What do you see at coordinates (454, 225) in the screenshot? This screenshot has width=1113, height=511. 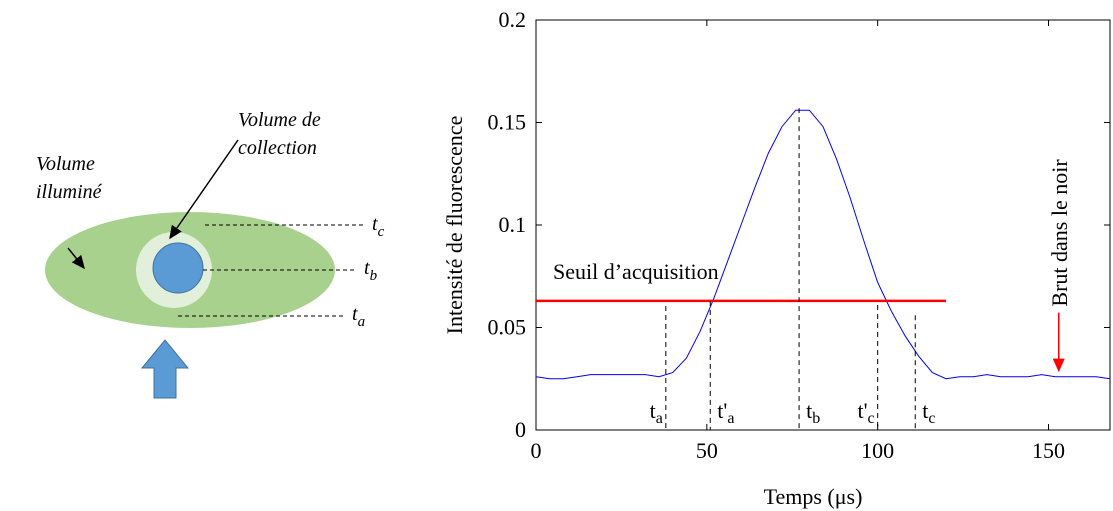 I see `y-axis-label: Intensité de fluorescence` at bounding box center [454, 225].